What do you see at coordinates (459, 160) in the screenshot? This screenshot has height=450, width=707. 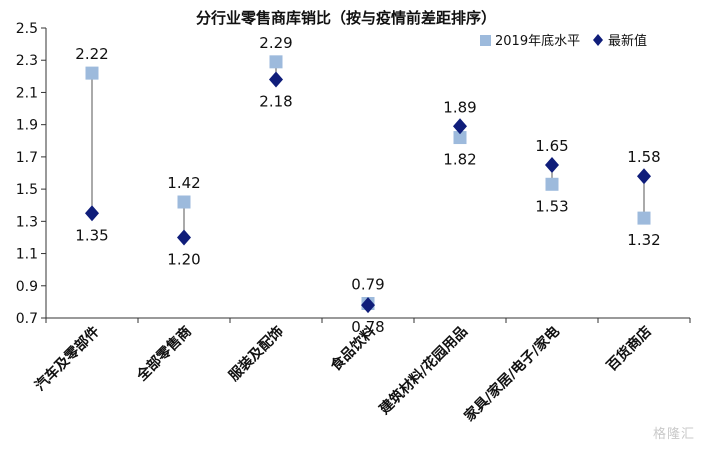 I see `data-label-2019: 1.82` at bounding box center [459, 160].